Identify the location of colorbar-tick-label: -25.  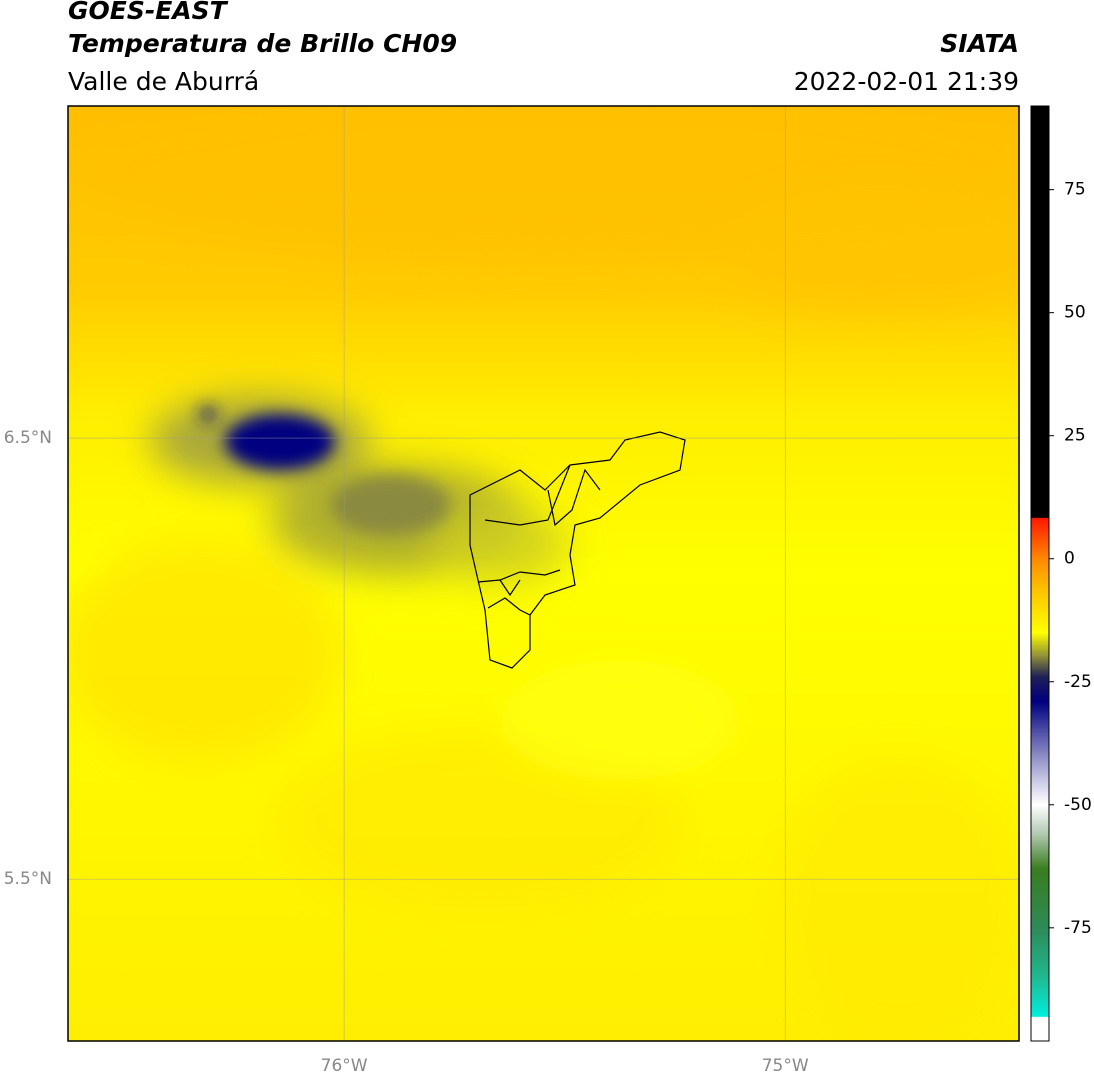
(1078, 682).